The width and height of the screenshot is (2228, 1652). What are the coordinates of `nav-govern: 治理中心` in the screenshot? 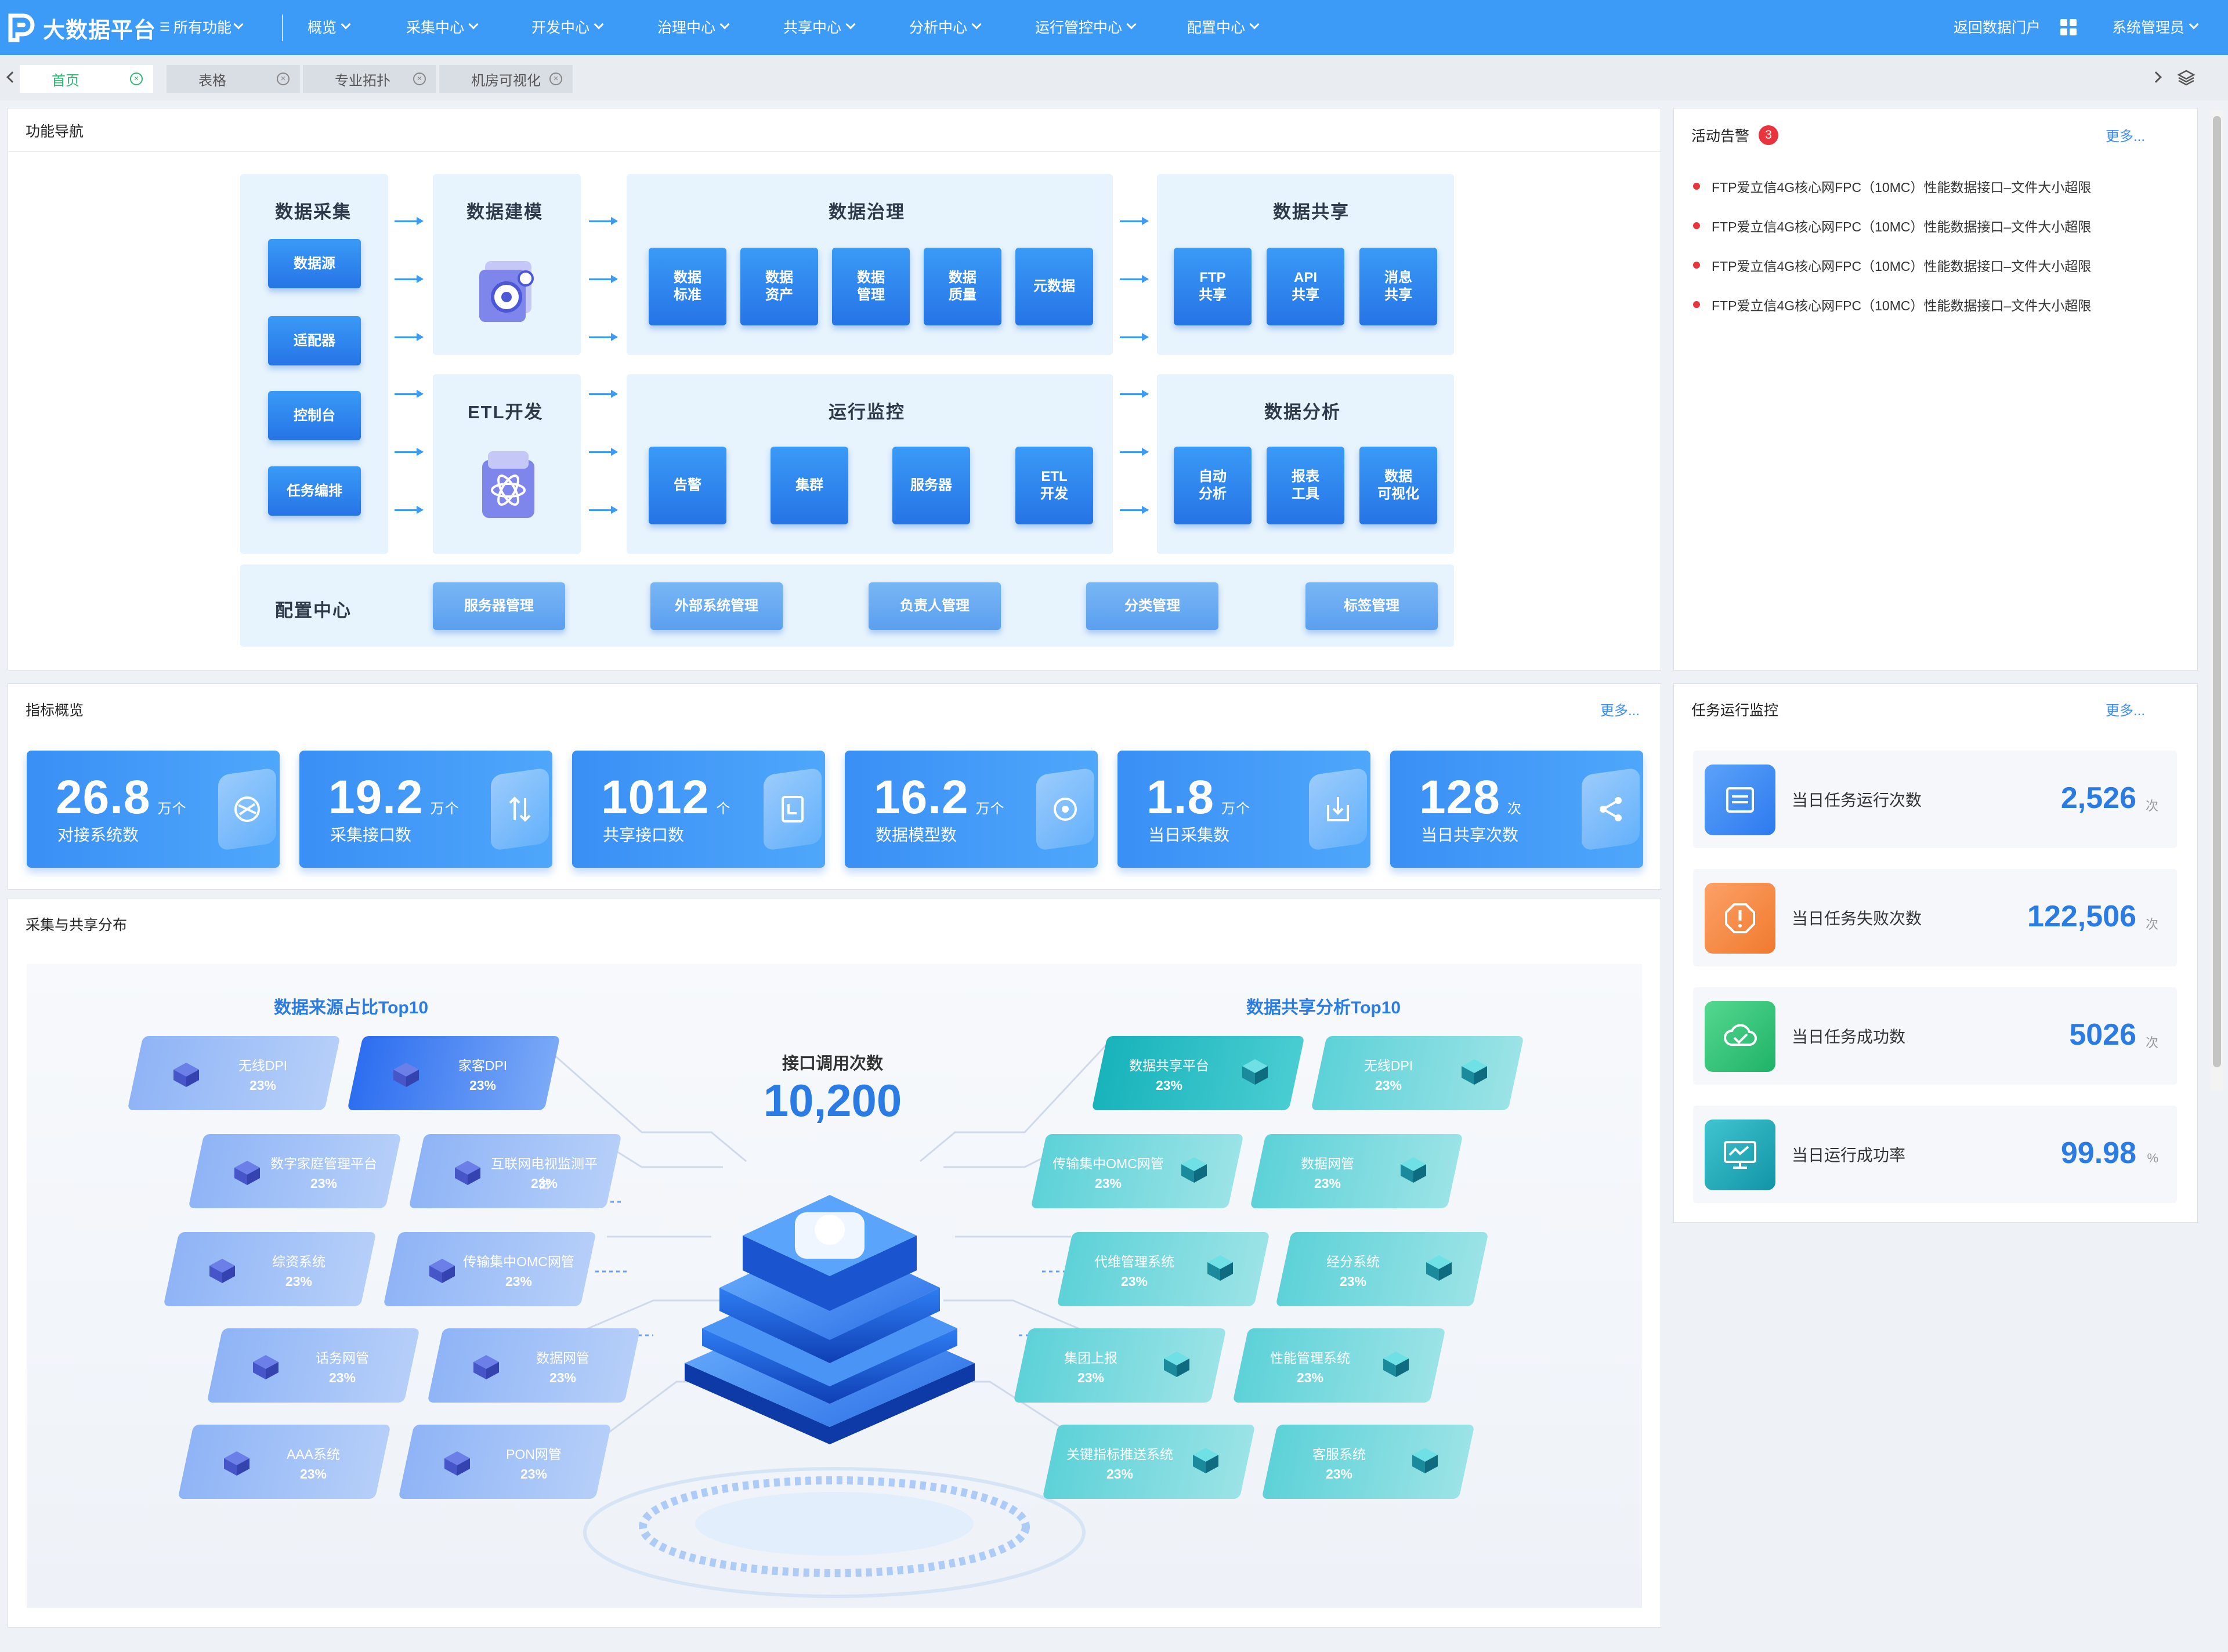 It's located at (693, 26).